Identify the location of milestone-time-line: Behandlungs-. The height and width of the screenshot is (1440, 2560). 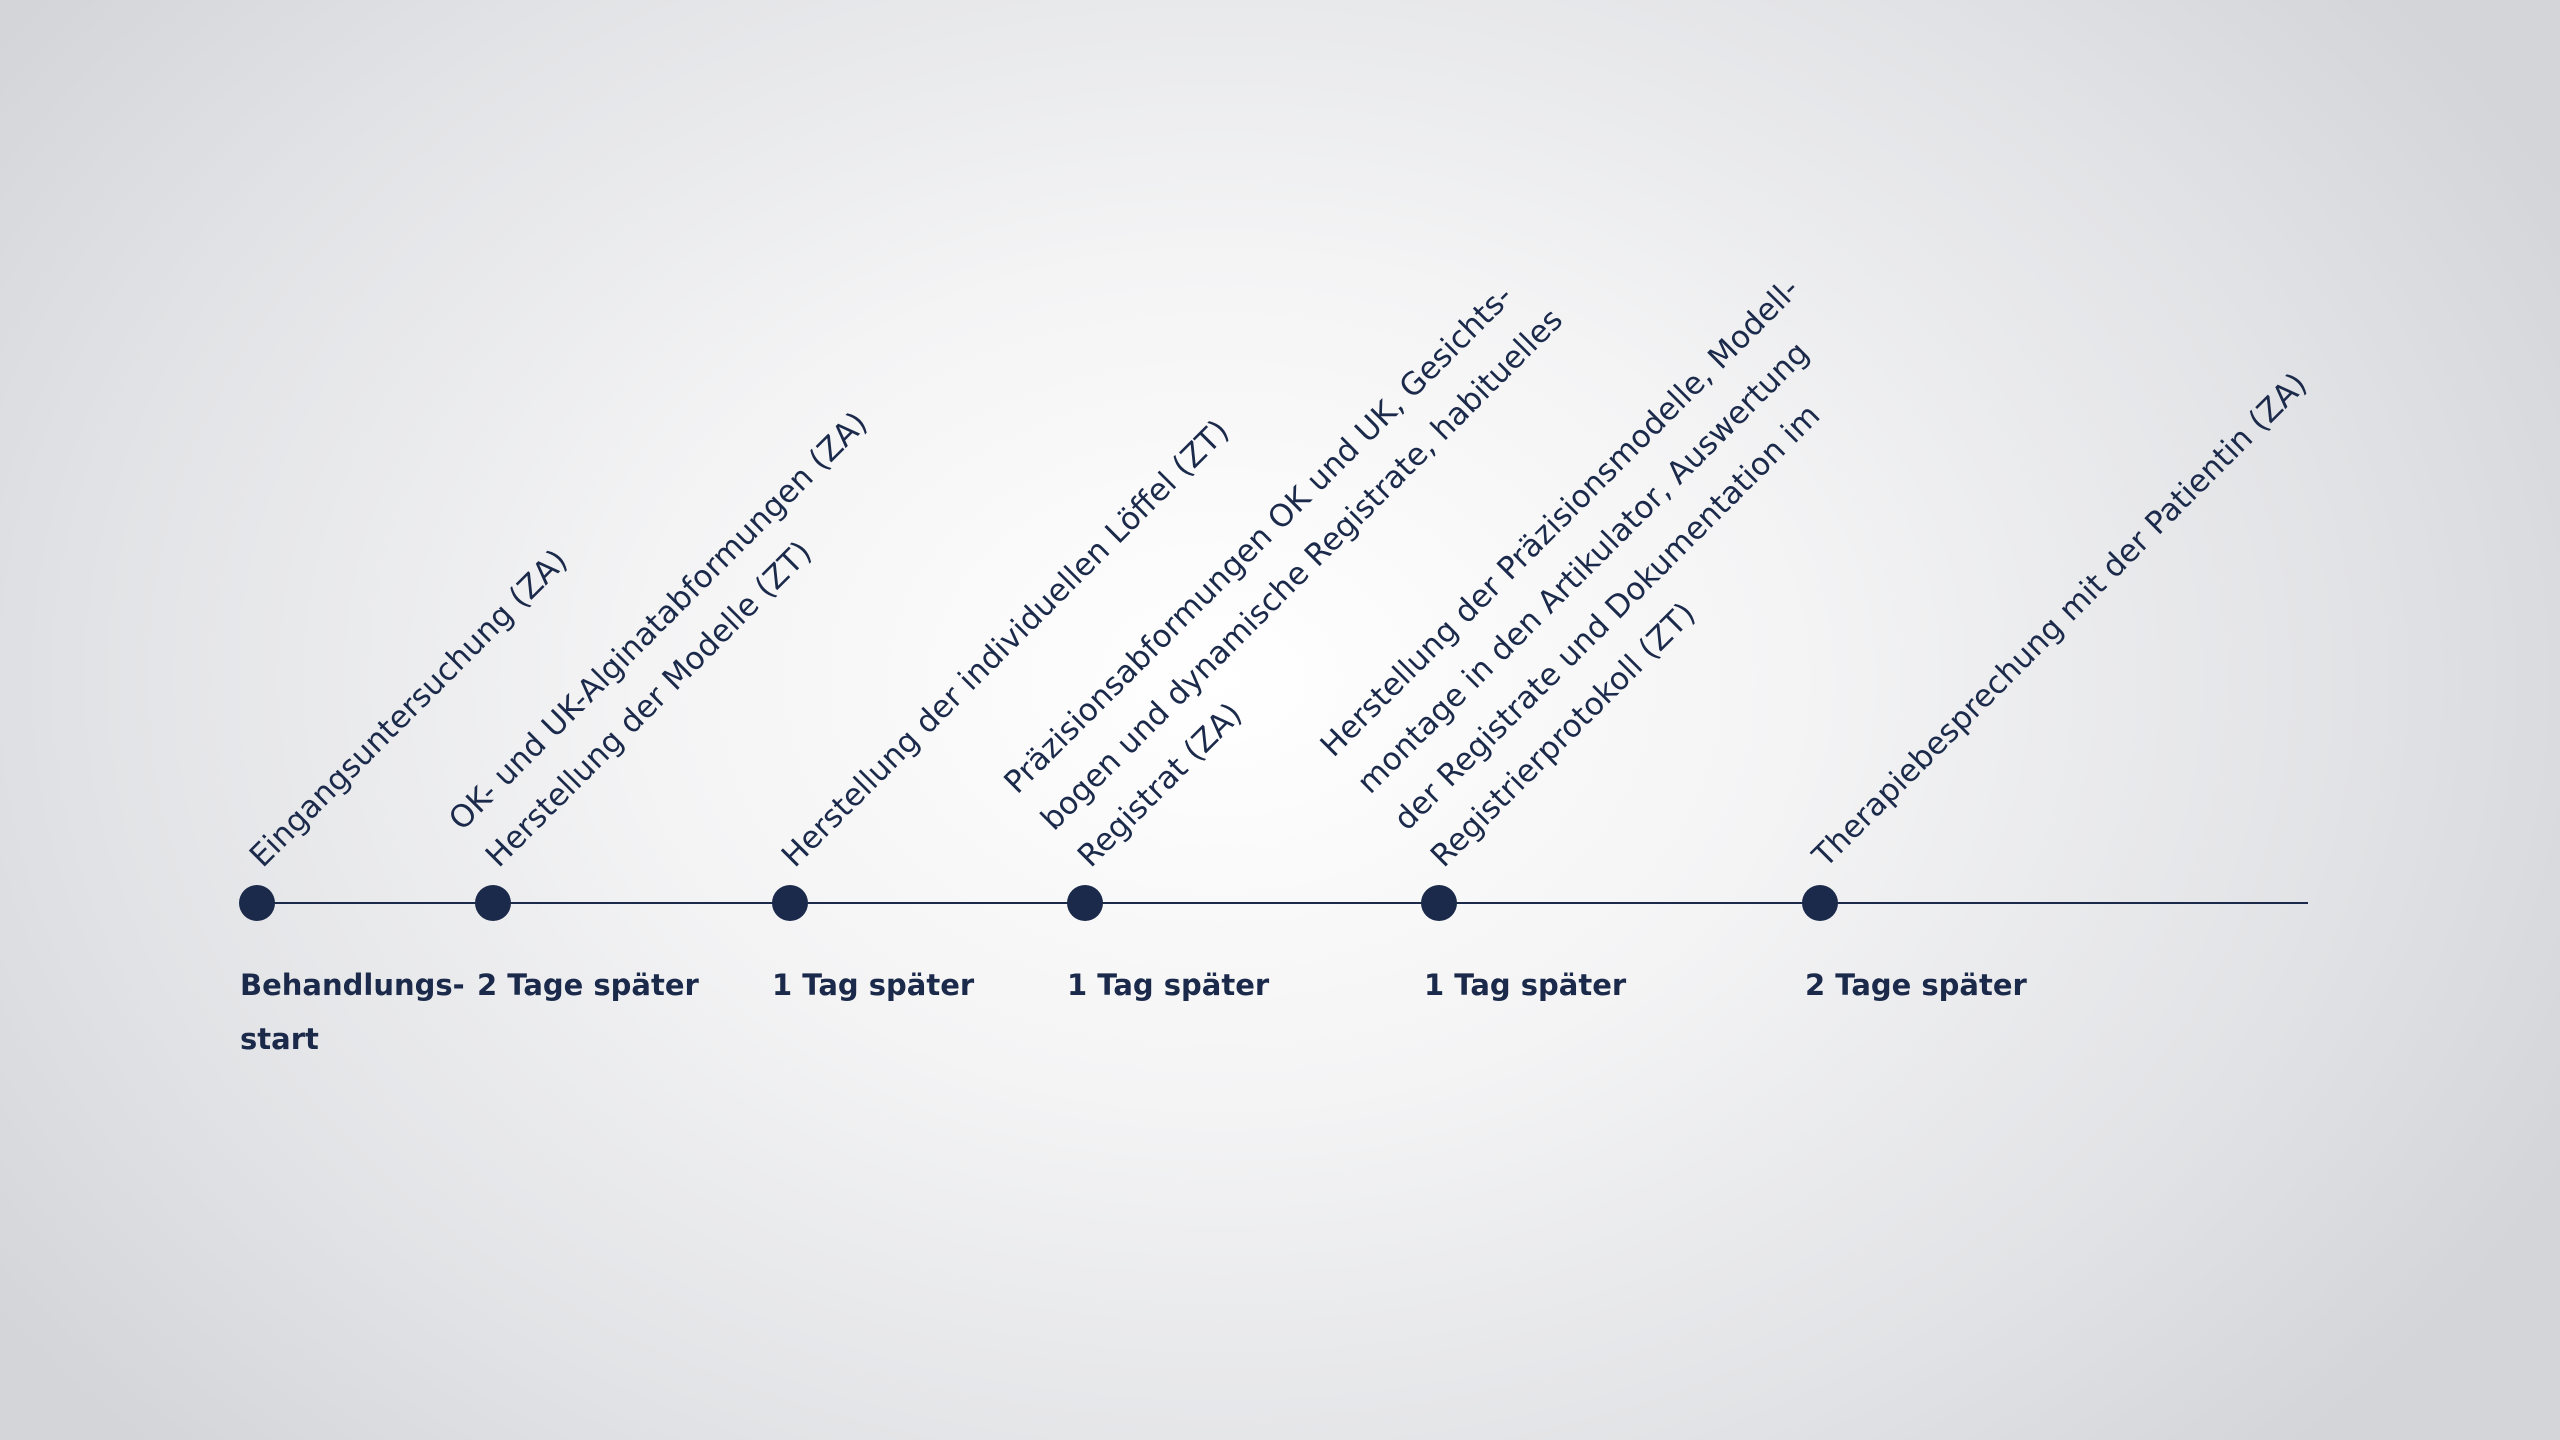
(352, 985).